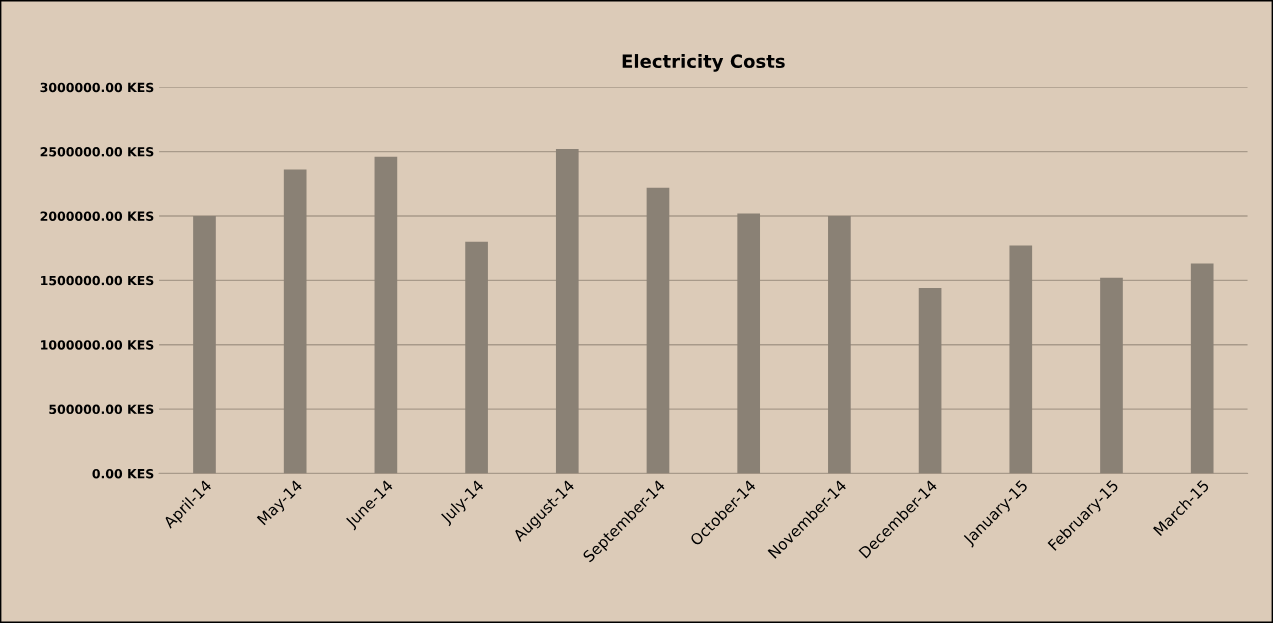 The width and height of the screenshot is (1273, 623). I want to click on y-tick-label: 0.00 KES, so click(123, 473).